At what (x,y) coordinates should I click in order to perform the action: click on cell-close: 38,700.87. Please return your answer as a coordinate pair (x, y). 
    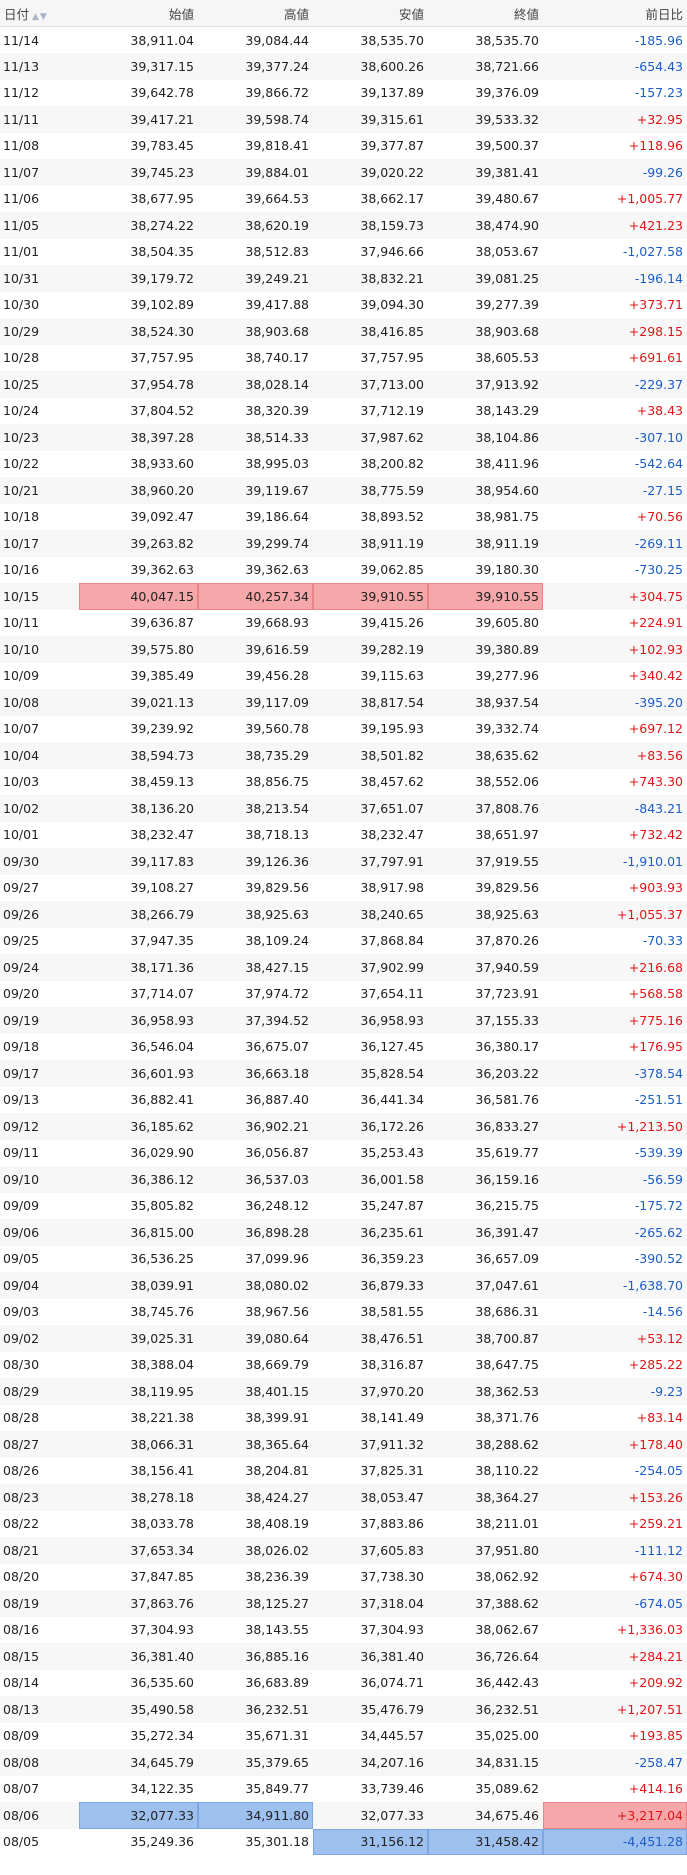
    Looking at the image, I should click on (485, 1338).